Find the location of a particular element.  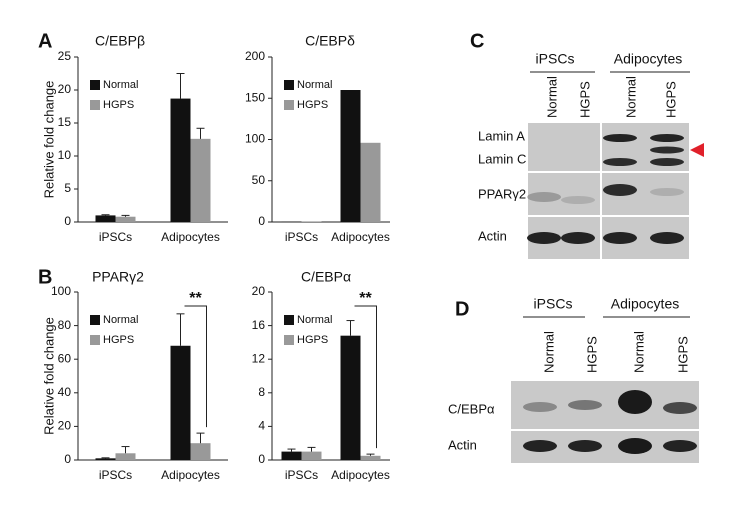

y-tick-label: 15 is located at coordinates (65, 122).